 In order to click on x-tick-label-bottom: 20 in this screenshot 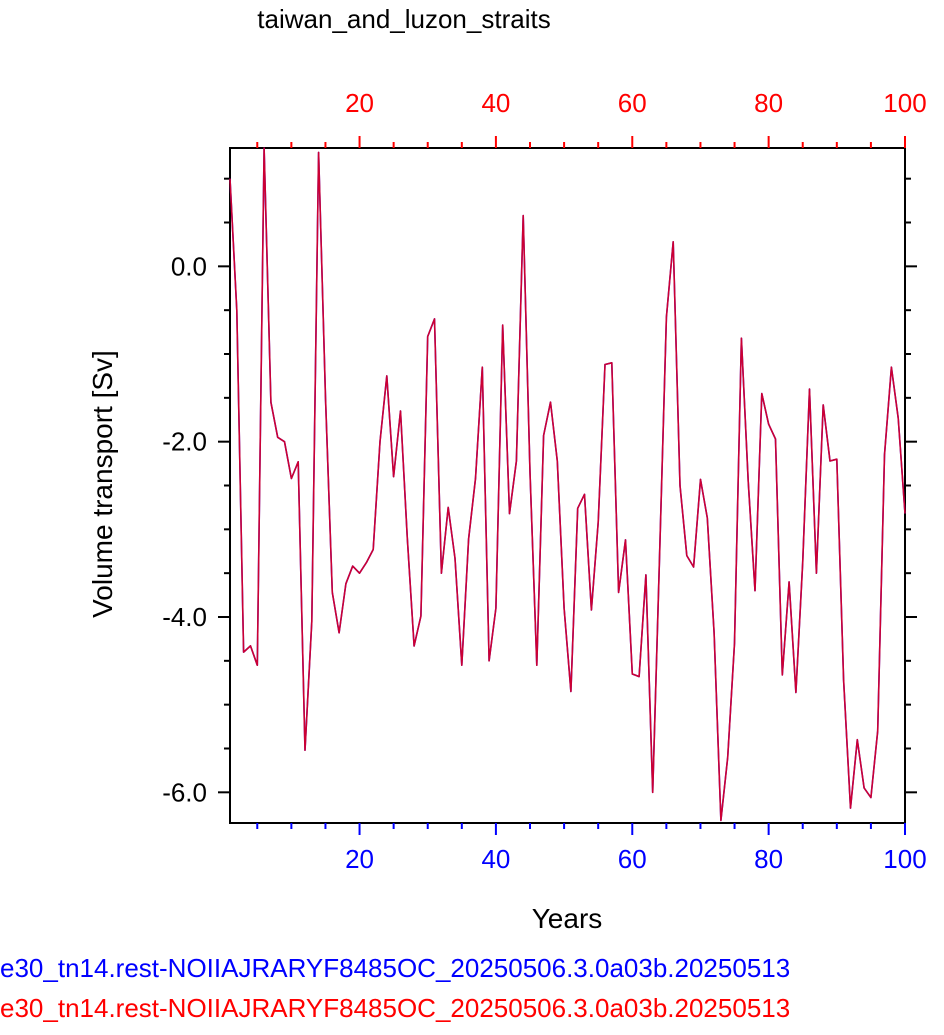, I will do `click(359, 859)`.